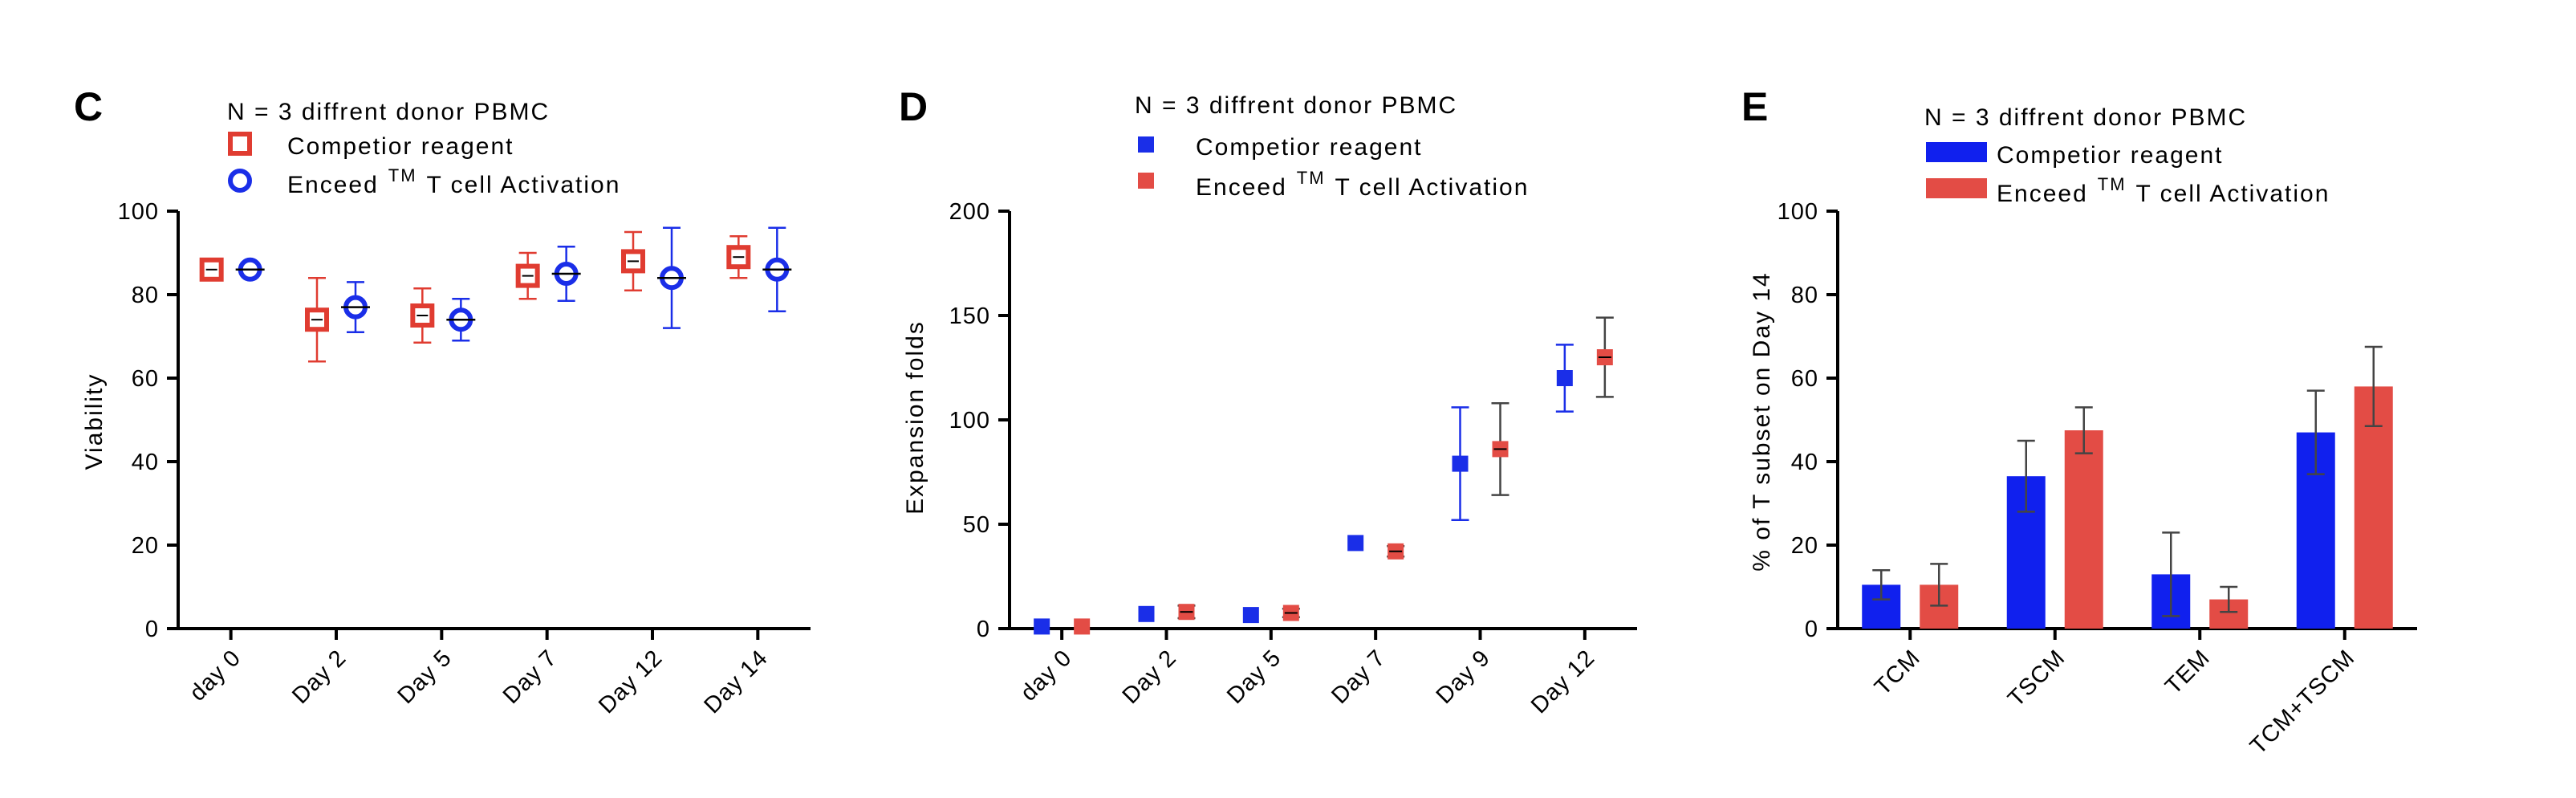 The image size is (2576, 798). Describe the element at coordinates (736, 682) in the screenshot. I see `x-tick-label: Day 14` at that location.